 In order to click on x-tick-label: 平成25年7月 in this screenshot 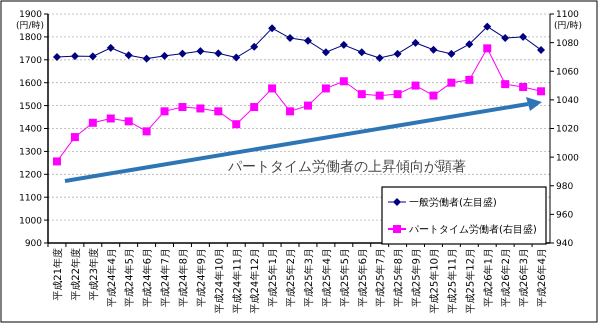, I will do `click(380, 278)`.